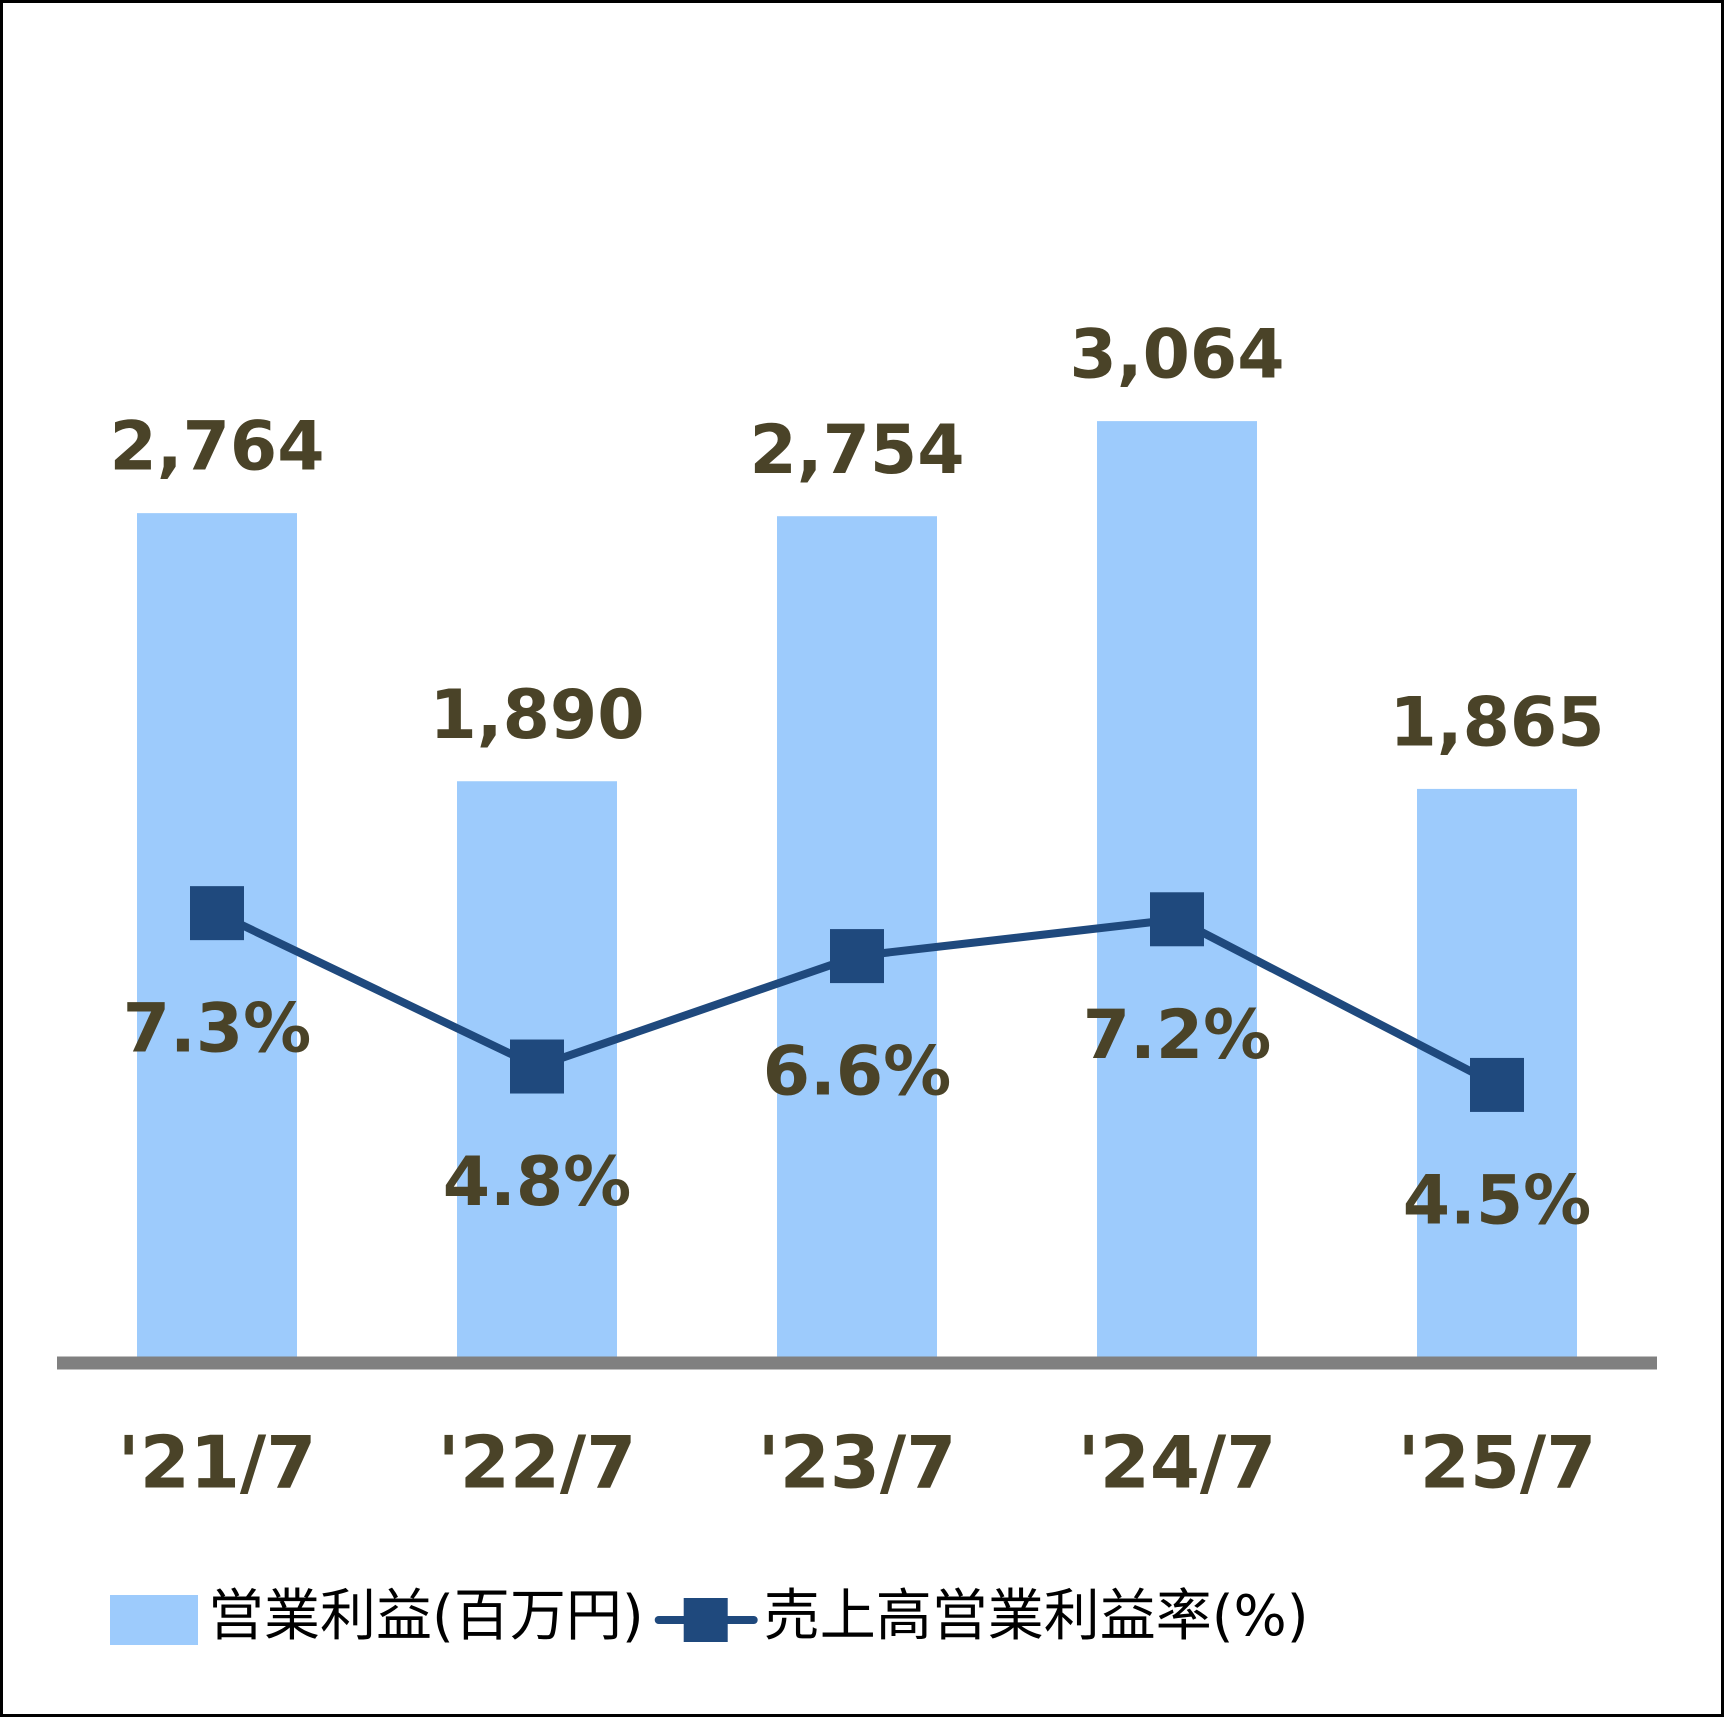  Describe the element at coordinates (1496, 722) in the screenshot. I see `value-label: 1,865` at that location.